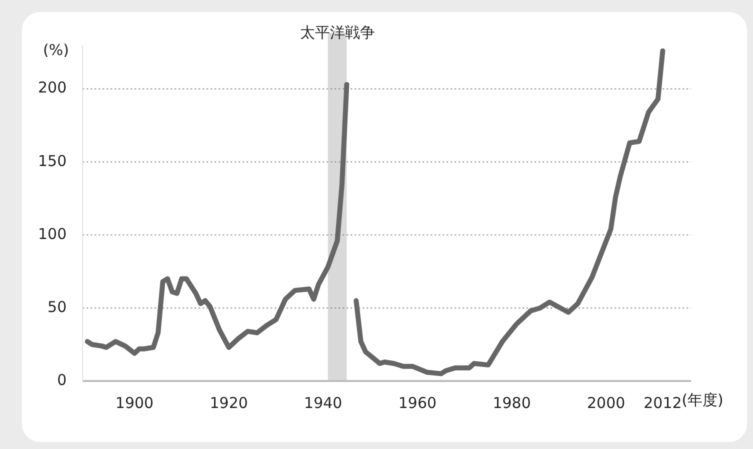  What do you see at coordinates (57, 307) in the screenshot?
I see `y-tick-label: 50` at bounding box center [57, 307].